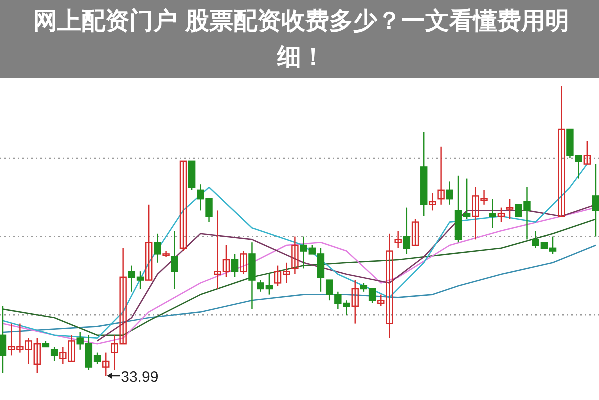  Describe the element at coordinates (140, 377) in the screenshot. I see `annotation: 33.99` at that location.